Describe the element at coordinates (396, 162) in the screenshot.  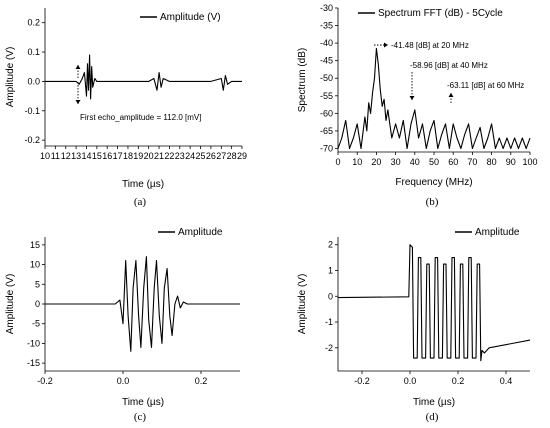
I see `x-tick-label: 30` at that location.